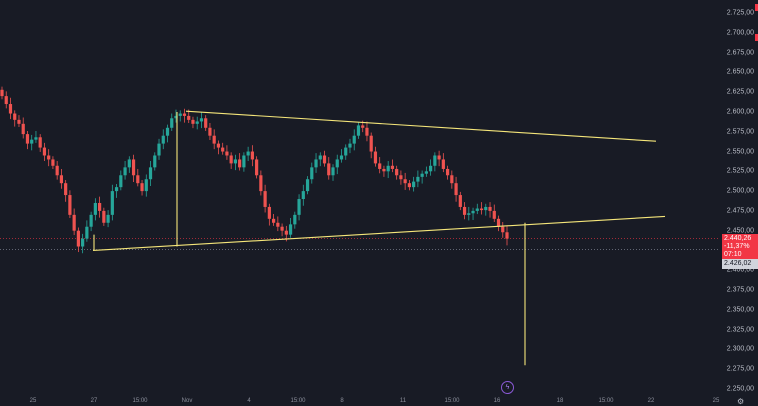 The image size is (758, 406). I want to click on y-tick-label: 2.450,00, so click(740, 231).